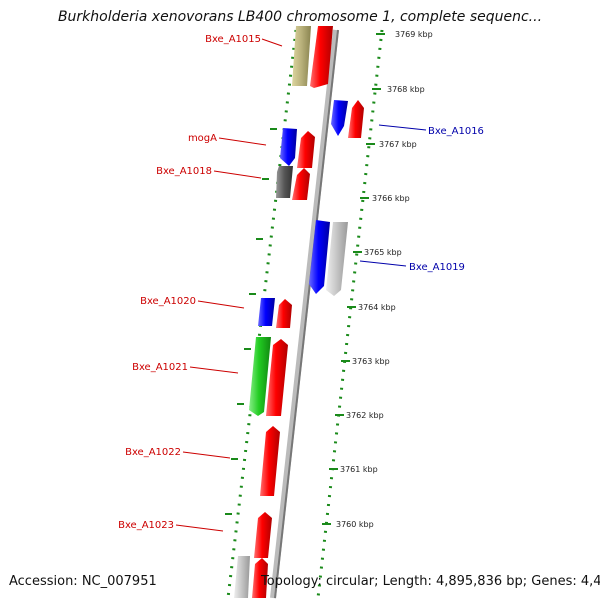 The height and width of the screenshot is (600, 600). Describe the element at coordinates (365, 415) in the screenshot. I see `kbp-label: 3762 kbp` at that location.